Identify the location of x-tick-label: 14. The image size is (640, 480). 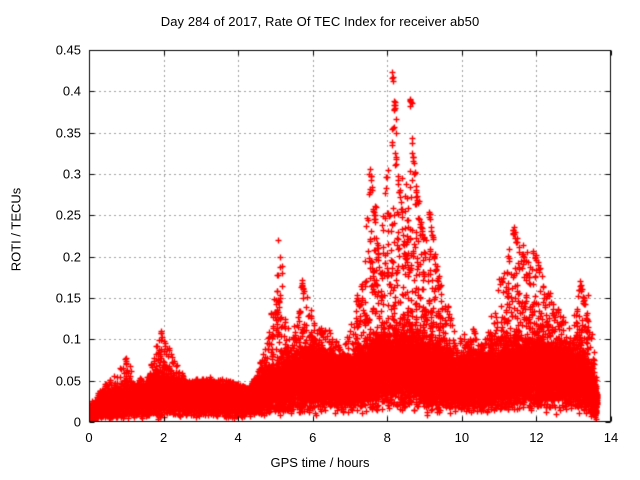
(611, 437).